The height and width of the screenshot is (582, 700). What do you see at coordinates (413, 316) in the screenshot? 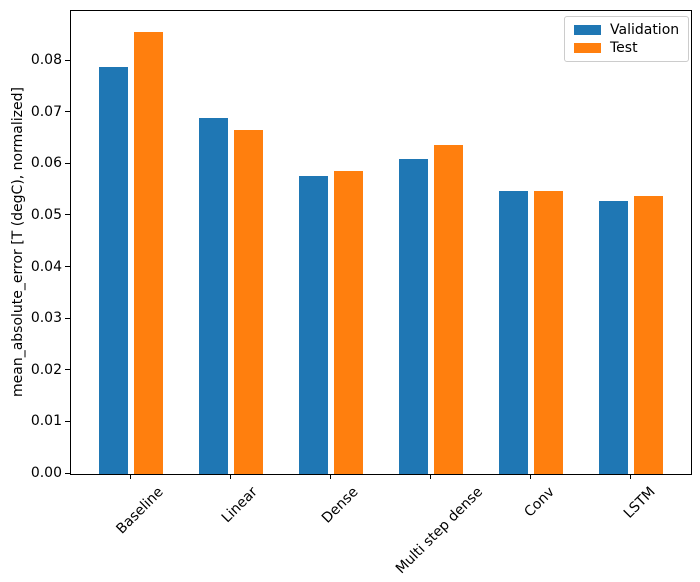
I see `bar-validation-multi-step-dense` at bounding box center [413, 316].